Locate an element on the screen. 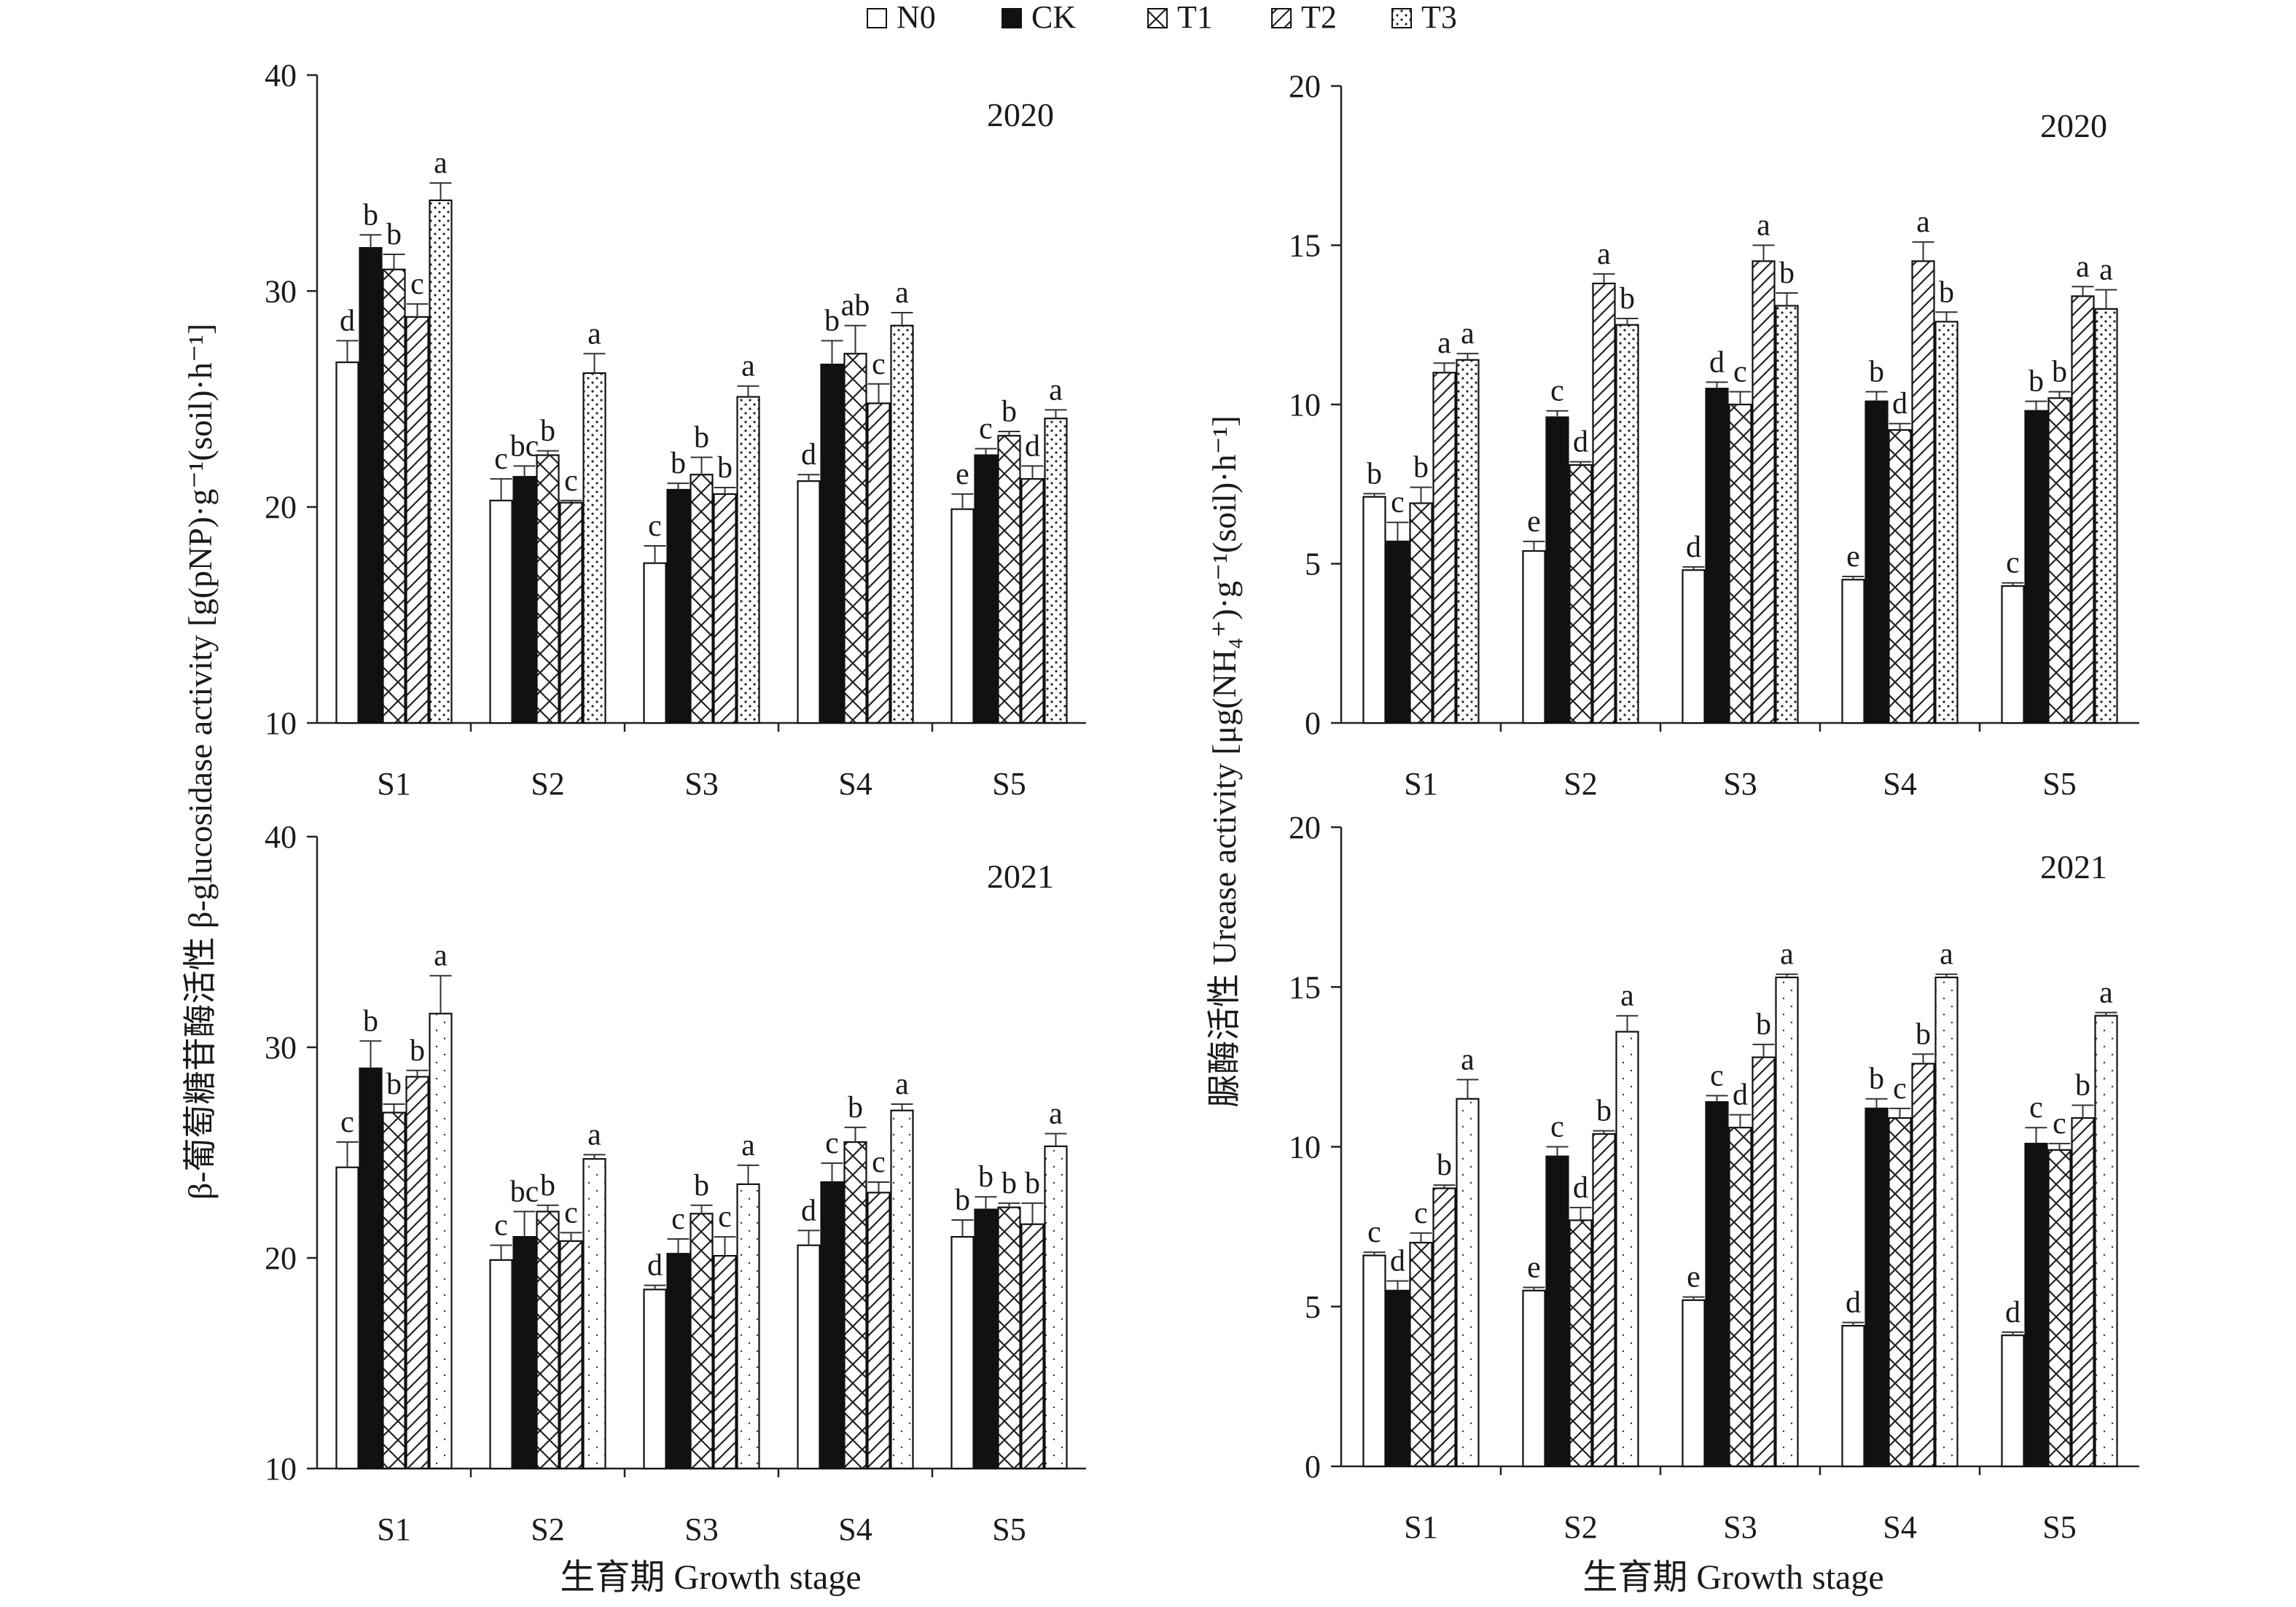 The image size is (2296, 1607). y-tick-label: 10 is located at coordinates (1305, 405).